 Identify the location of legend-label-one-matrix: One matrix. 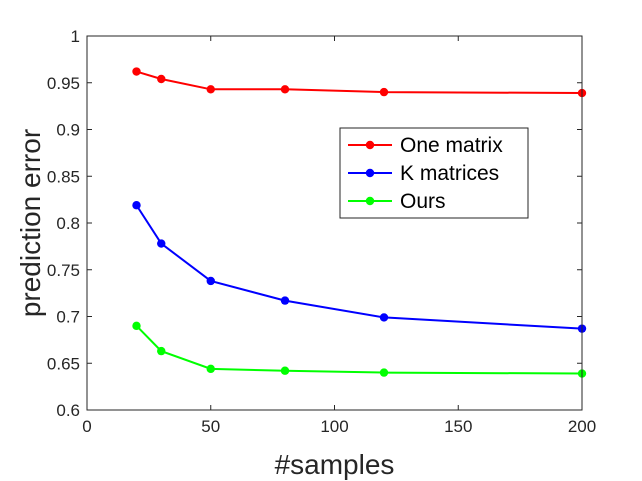
(451, 145).